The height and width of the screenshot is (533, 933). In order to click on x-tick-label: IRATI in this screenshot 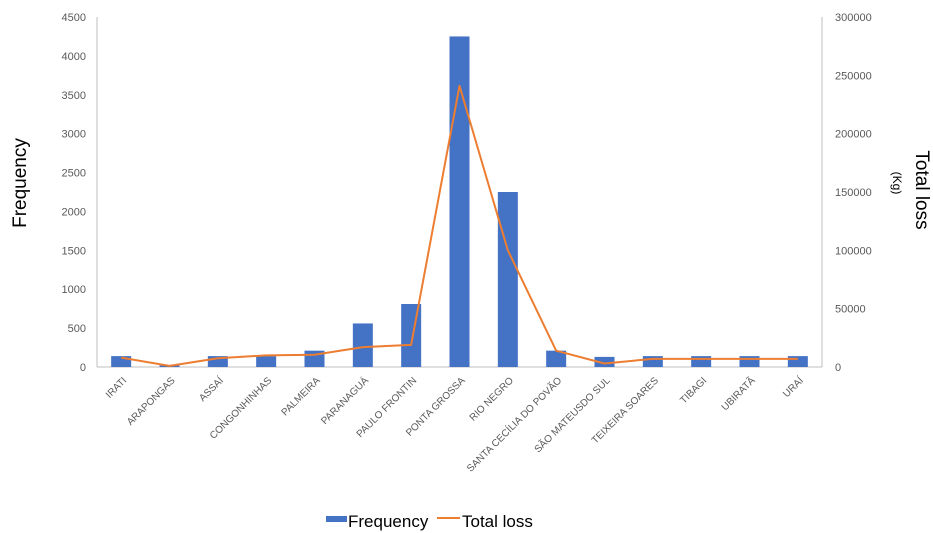, I will do `click(116, 387)`.